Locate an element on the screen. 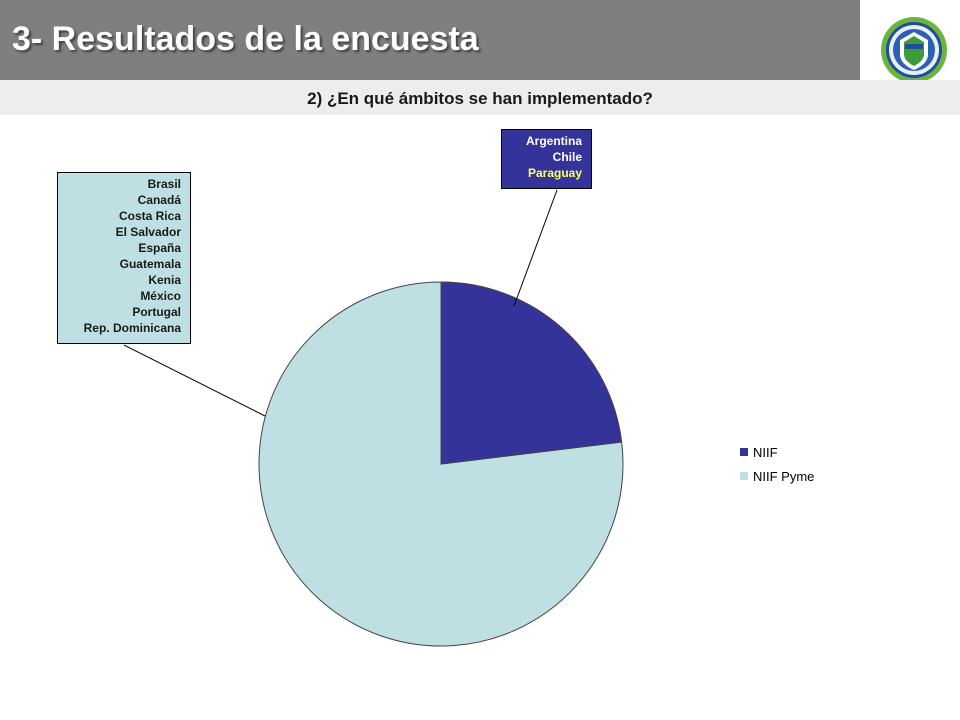 The width and height of the screenshot is (960, 720). legend-item-niif: NIIF is located at coordinates (777, 452).